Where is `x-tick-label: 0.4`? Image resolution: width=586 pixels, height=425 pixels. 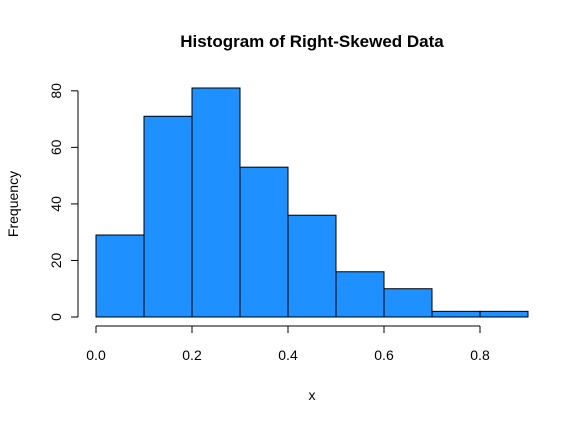
x-tick-label: 0.4 is located at coordinates (288, 355).